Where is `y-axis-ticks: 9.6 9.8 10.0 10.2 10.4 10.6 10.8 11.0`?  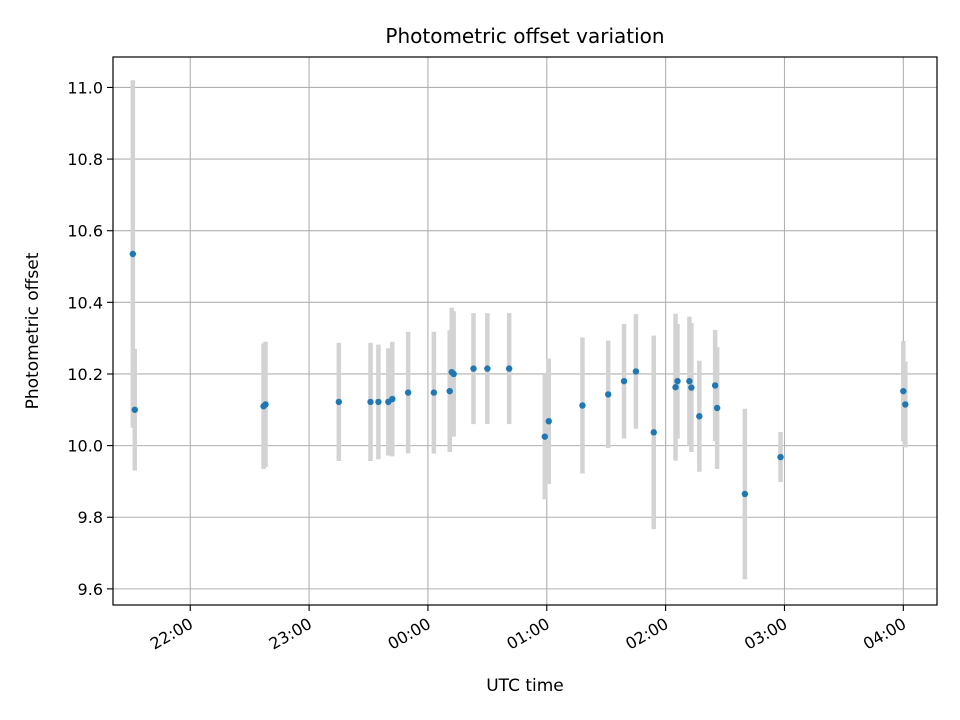
y-axis-ticks: 9.6 9.8 10.0 10.2 10.4 10.6 10.8 11.0 is located at coordinates (90, 338).